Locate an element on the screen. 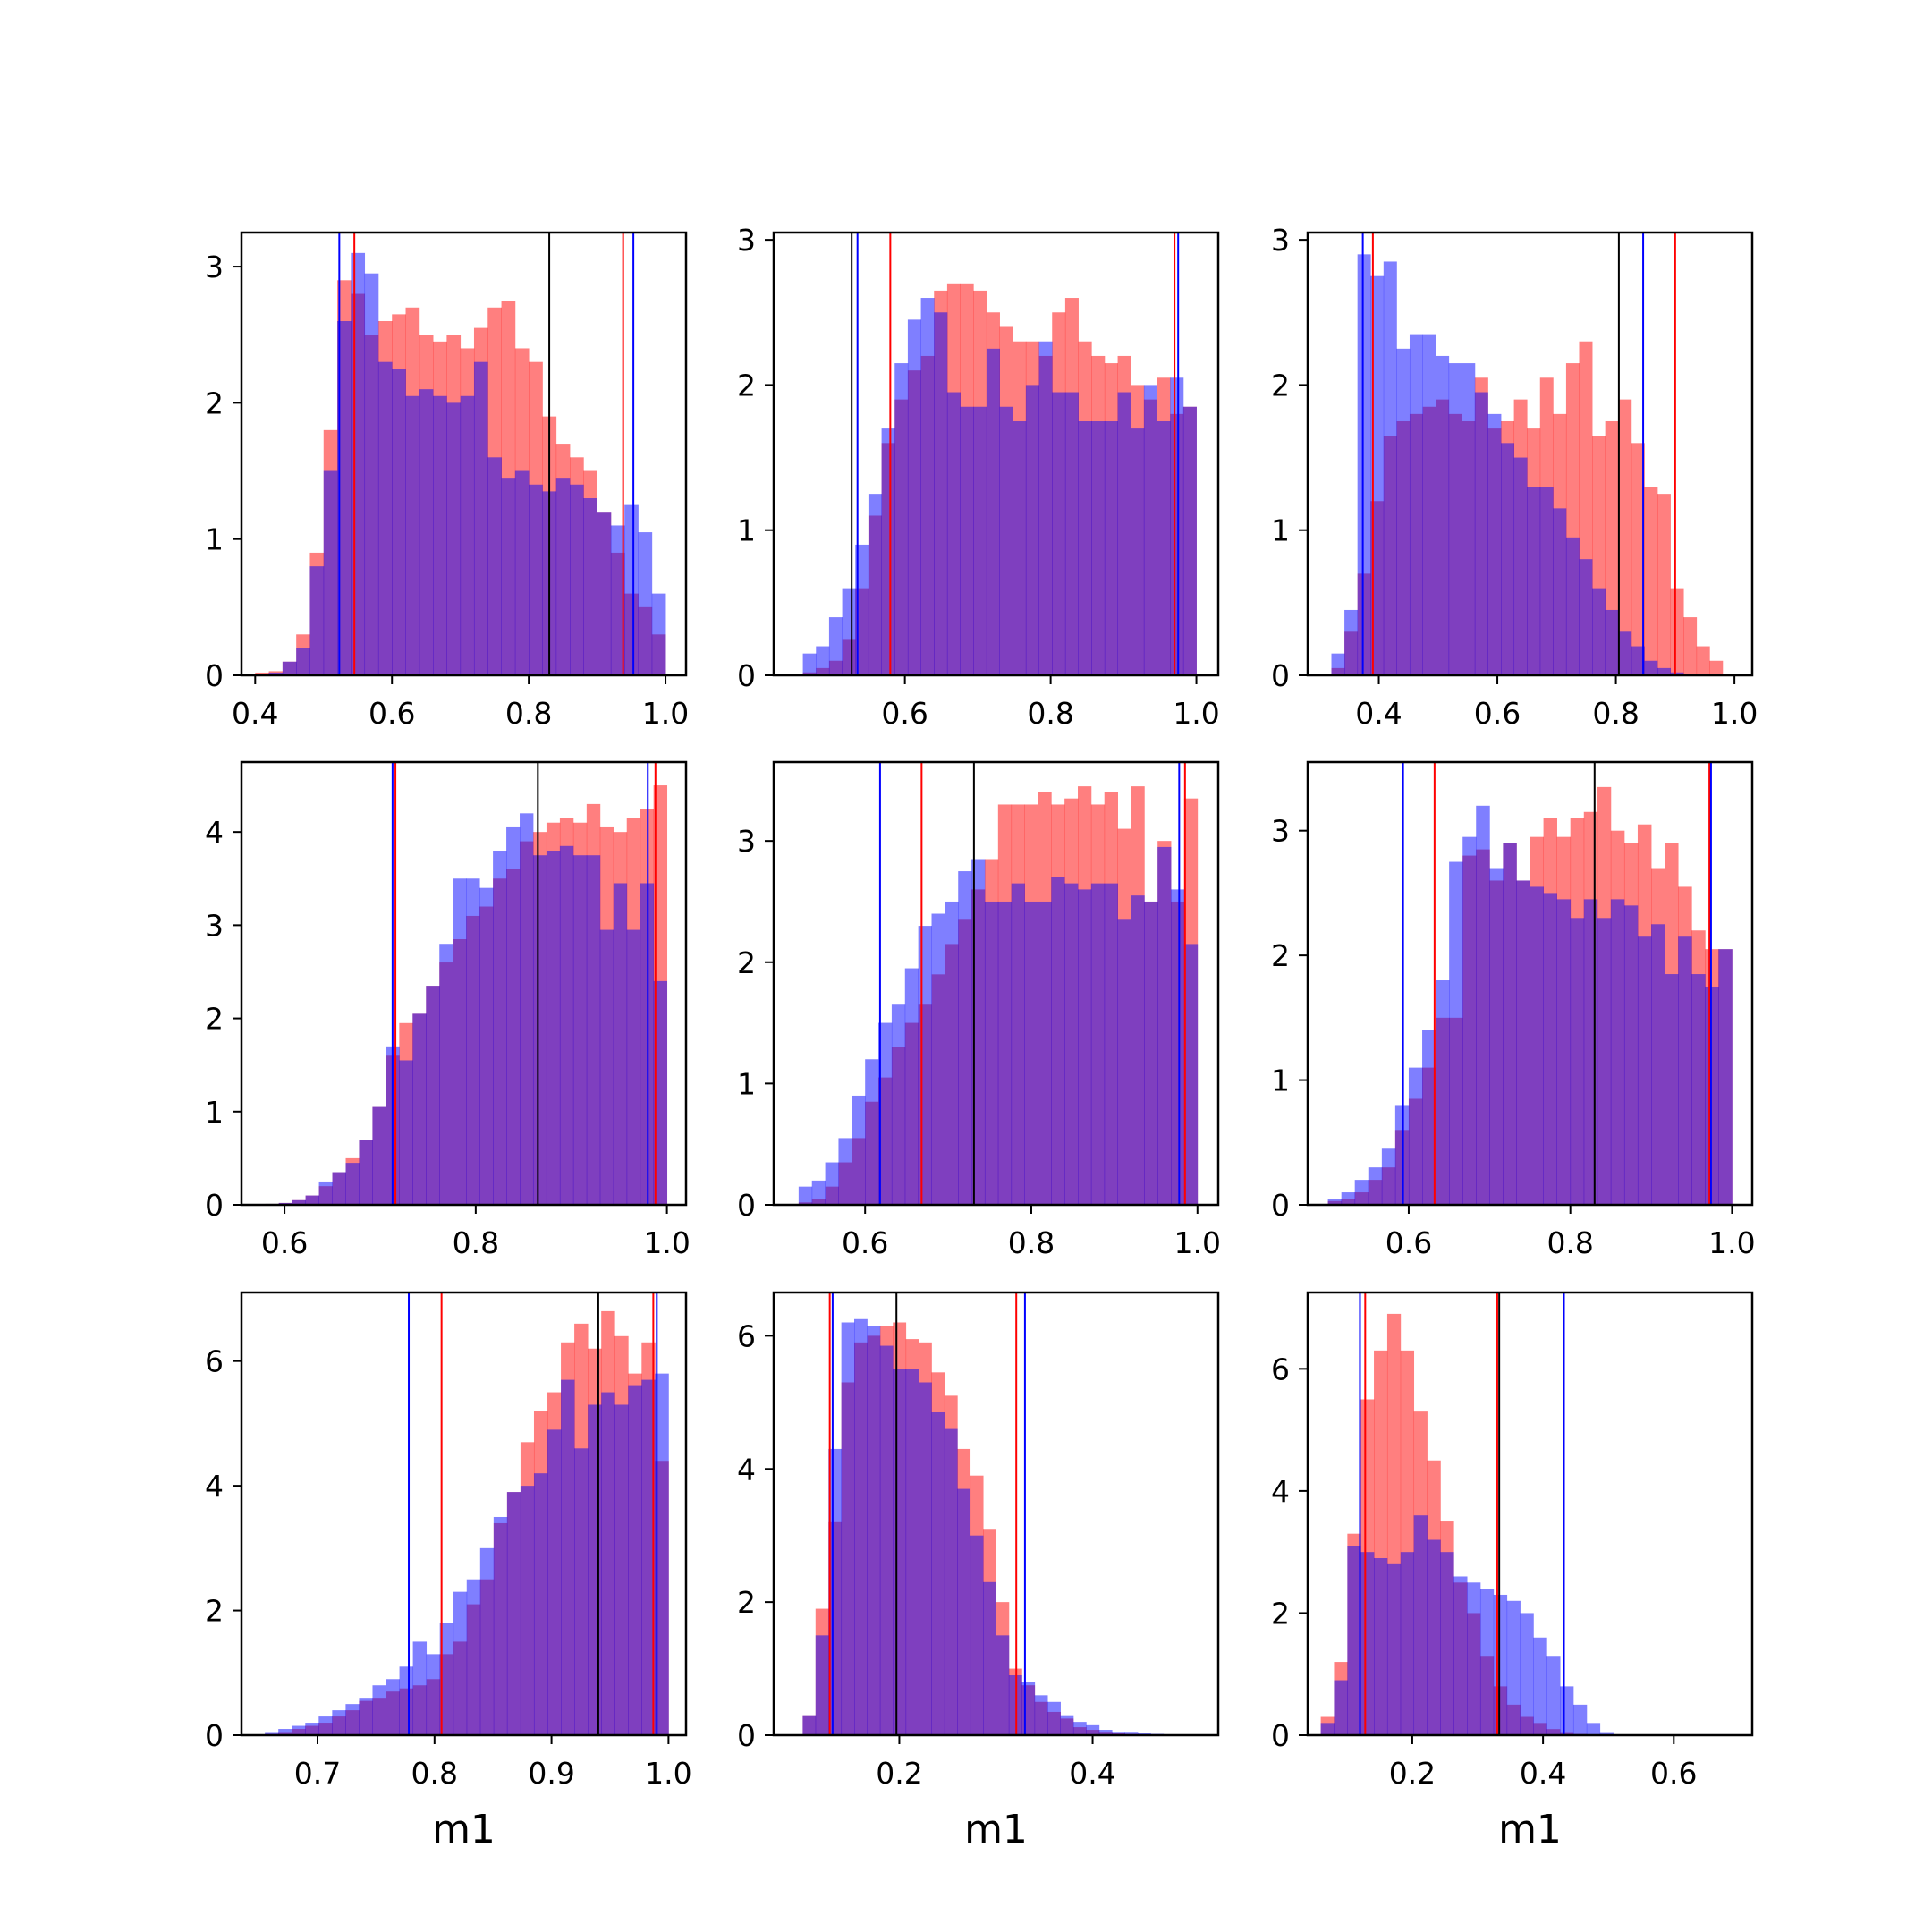 Image resolution: width=1932 pixels, height=1932 pixels. y-tick-label: 6 is located at coordinates (746, 1335).